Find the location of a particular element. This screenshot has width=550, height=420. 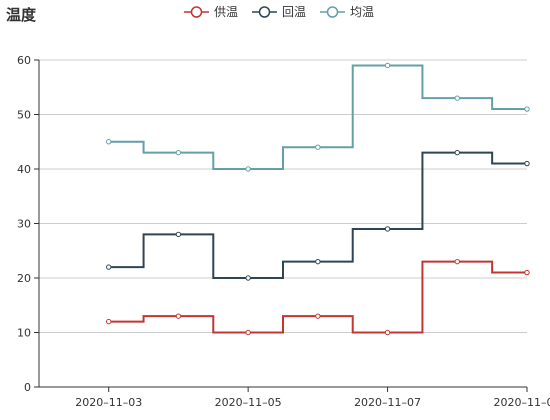

legend-swatch-average is located at coordinates (333, 11).